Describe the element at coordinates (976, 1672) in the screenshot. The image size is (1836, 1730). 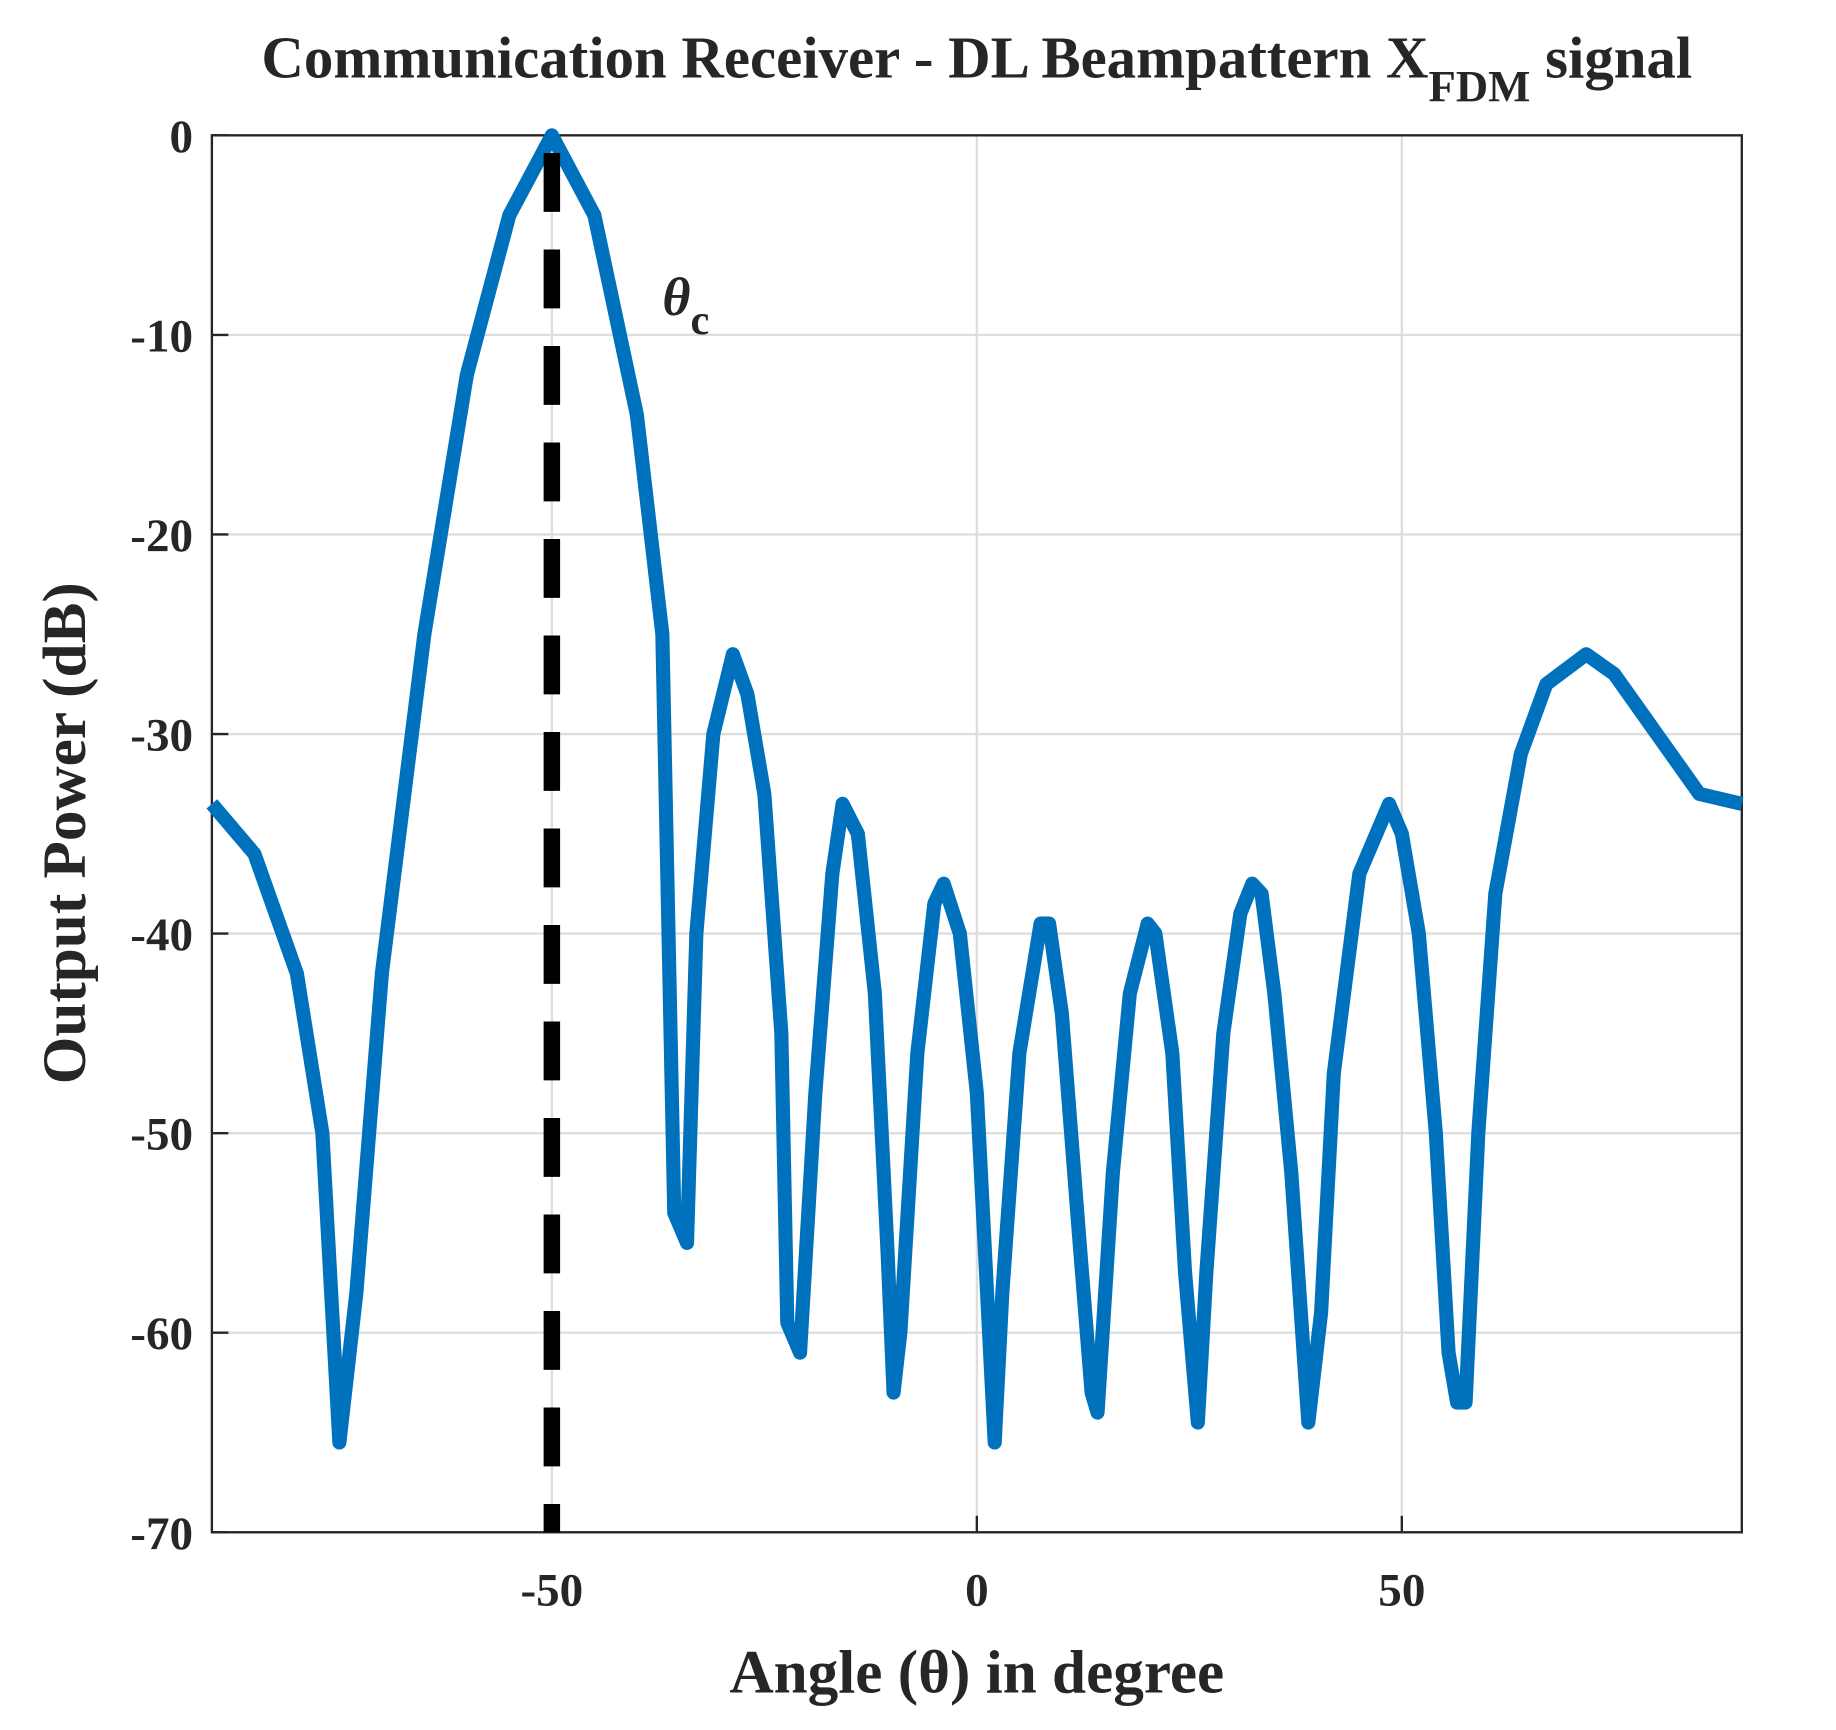
I see `x-axis-label: Angle (θ) in degree` at that location.